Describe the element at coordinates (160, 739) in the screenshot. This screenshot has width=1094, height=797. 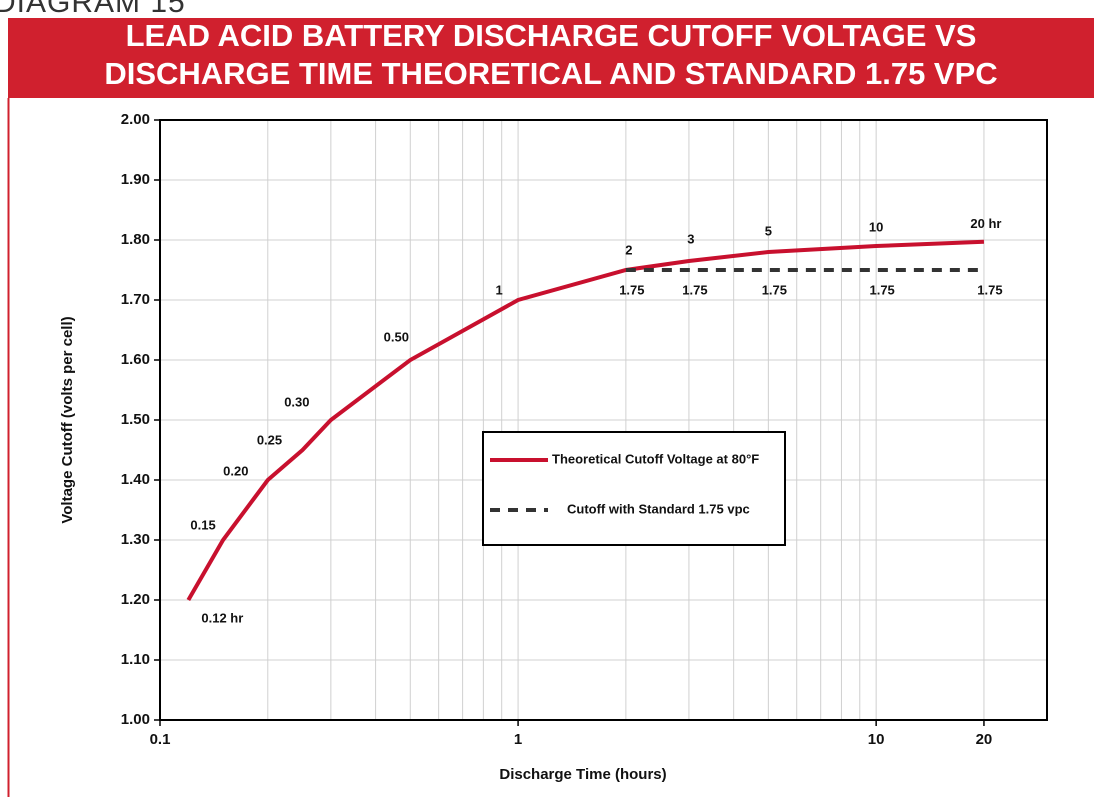
I see `x-tick-label: 0.1` at that location.